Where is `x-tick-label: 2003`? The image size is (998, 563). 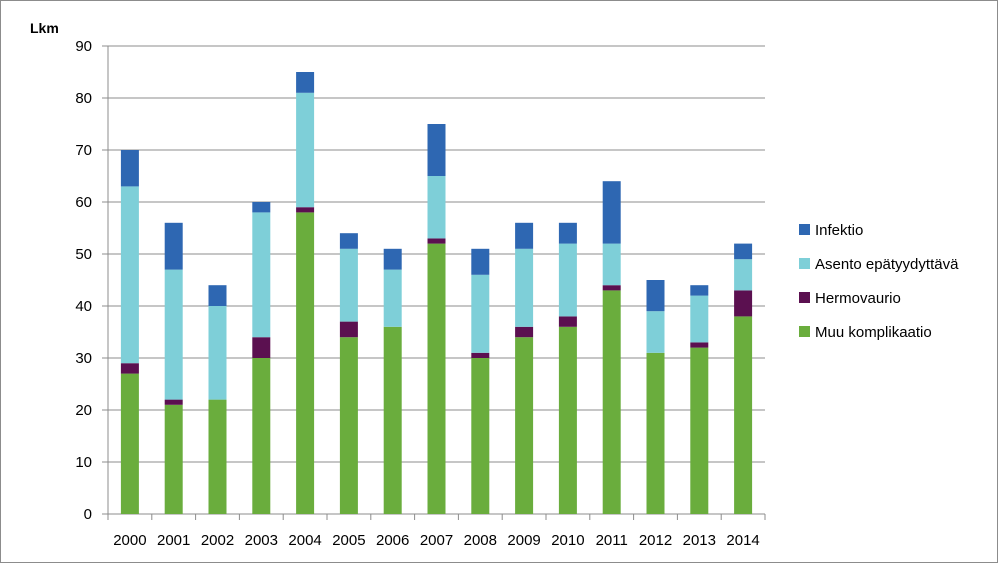
x-tick-label: 2003 is located at coordinates (261, 540).